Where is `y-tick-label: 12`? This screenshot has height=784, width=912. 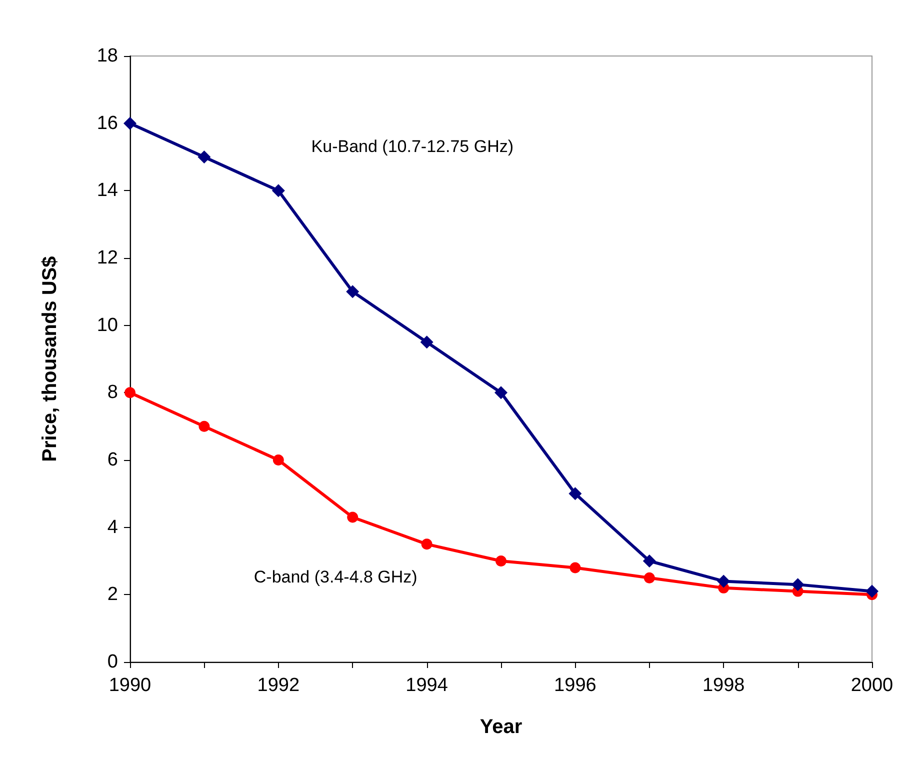 y-tick-label: 12 is located at coordinates (107, 258).